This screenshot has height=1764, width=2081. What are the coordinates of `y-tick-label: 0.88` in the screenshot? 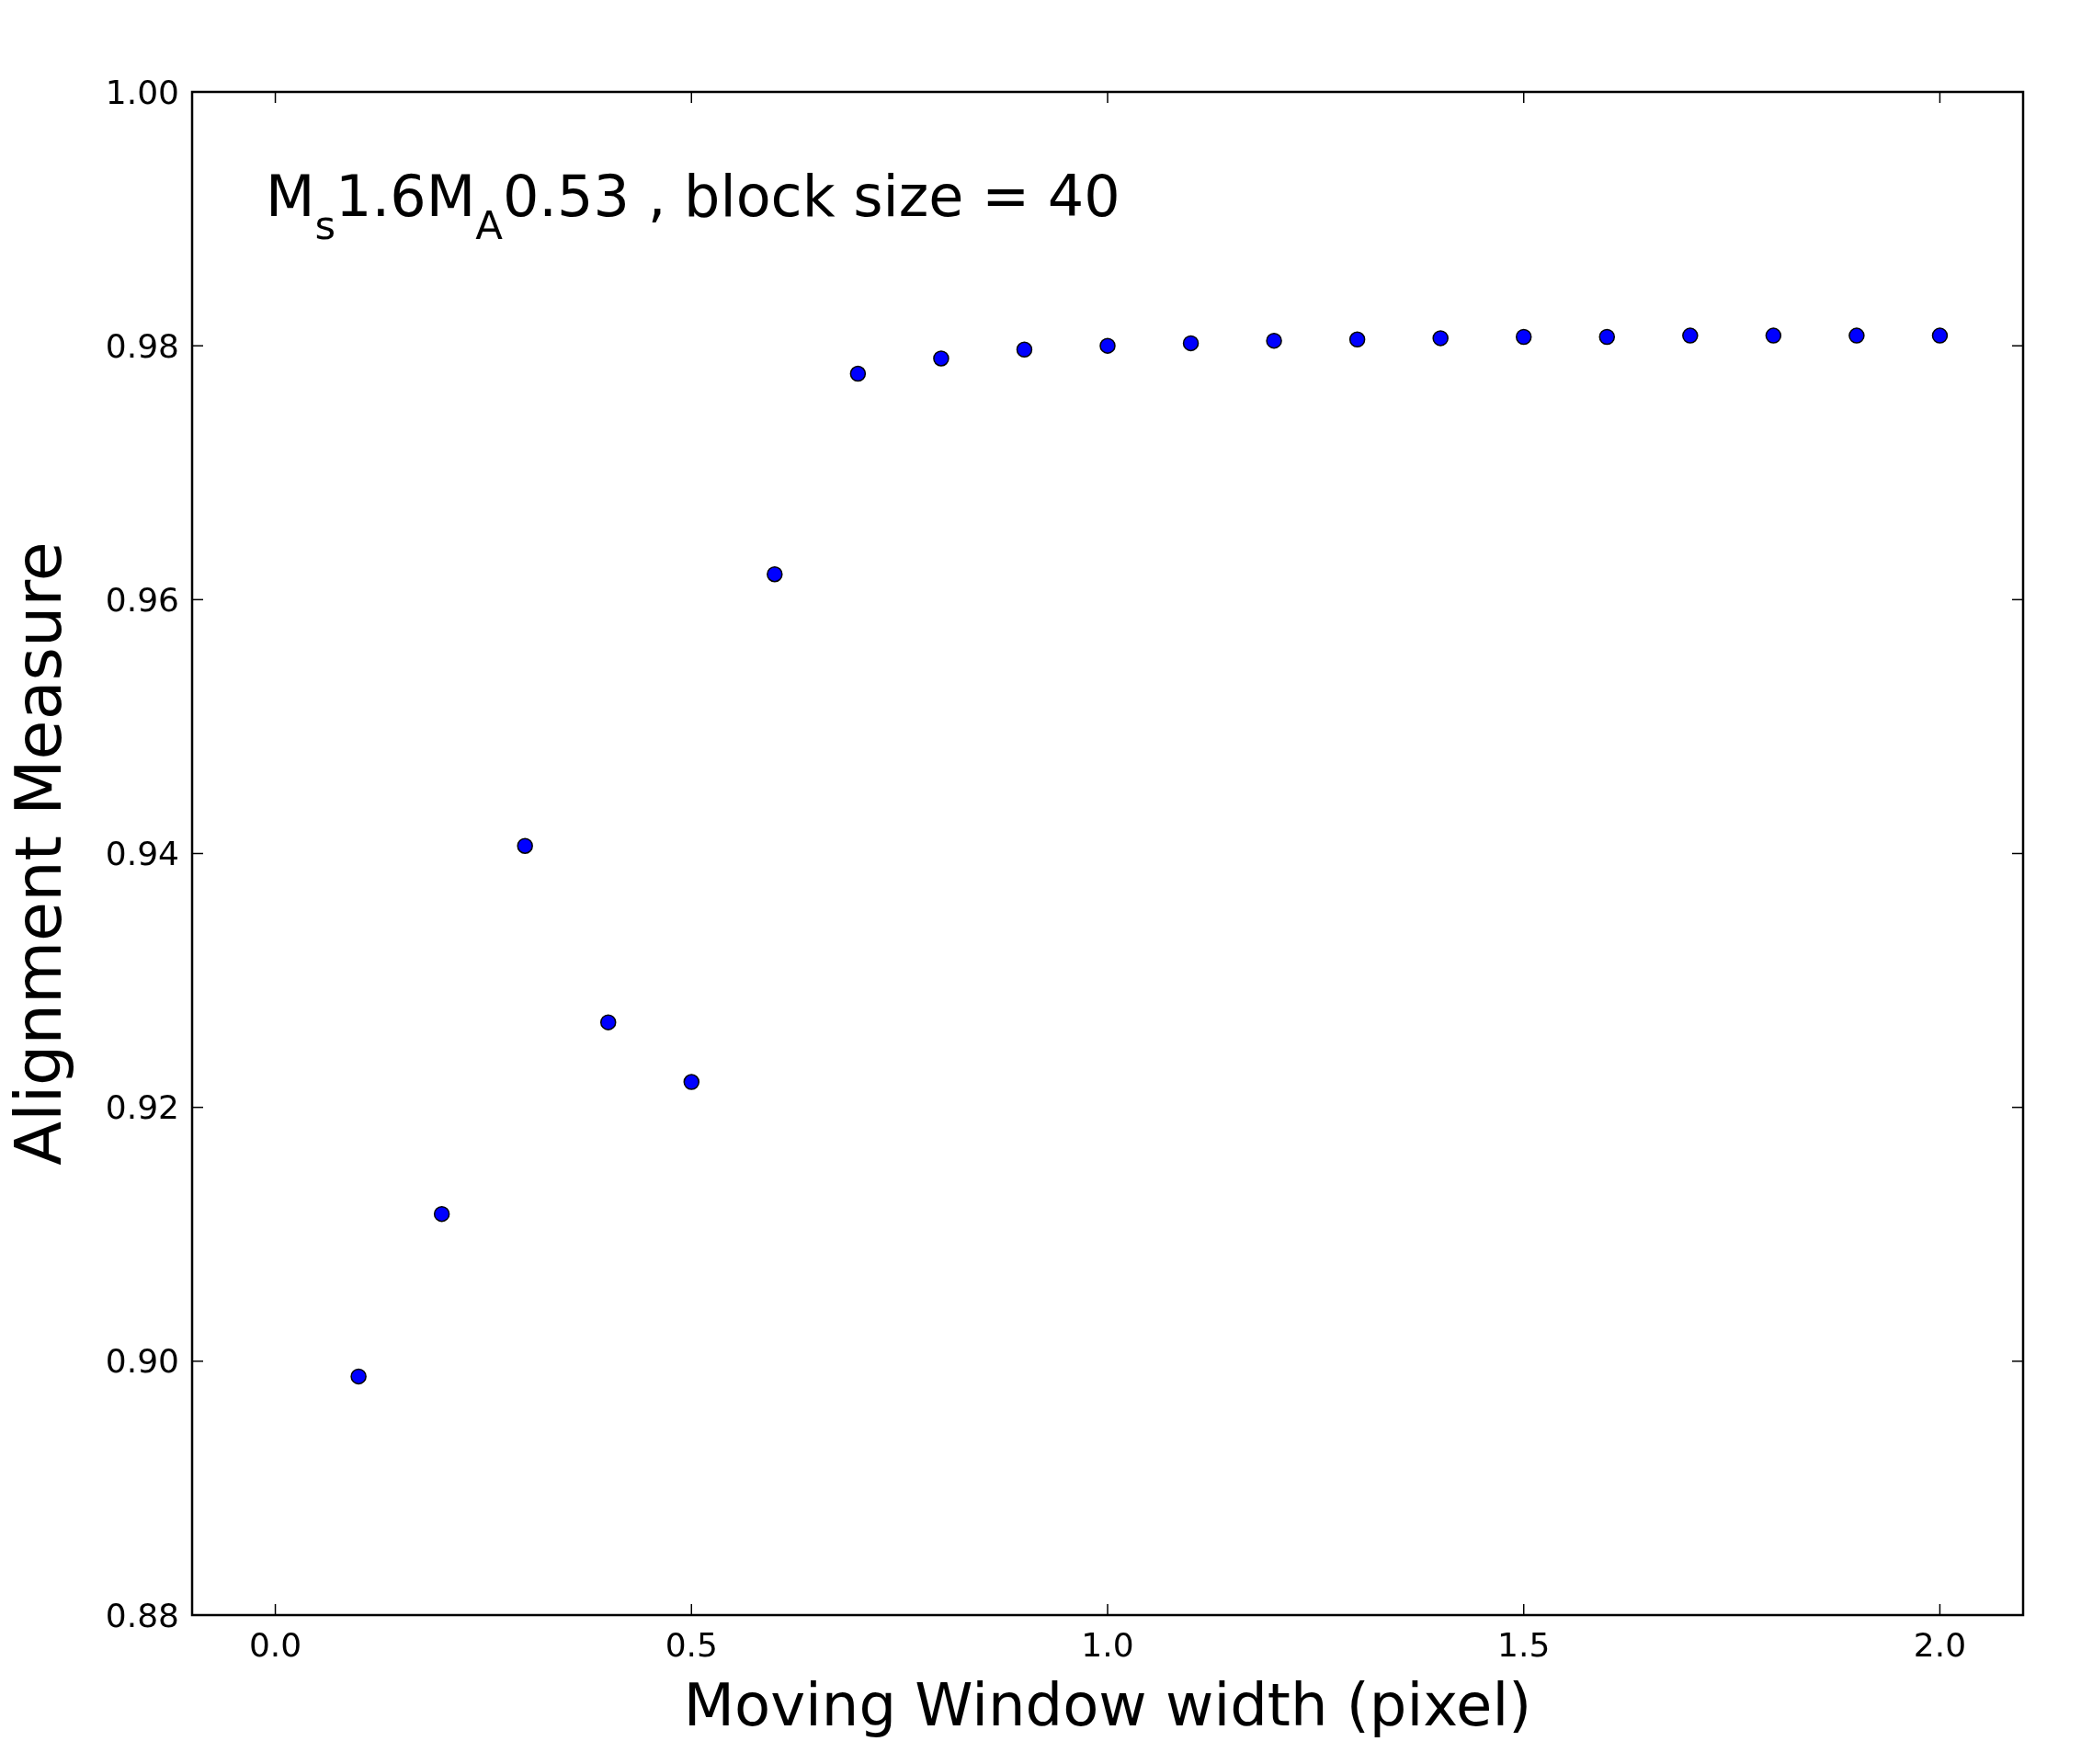 It's located at (142, 1615).